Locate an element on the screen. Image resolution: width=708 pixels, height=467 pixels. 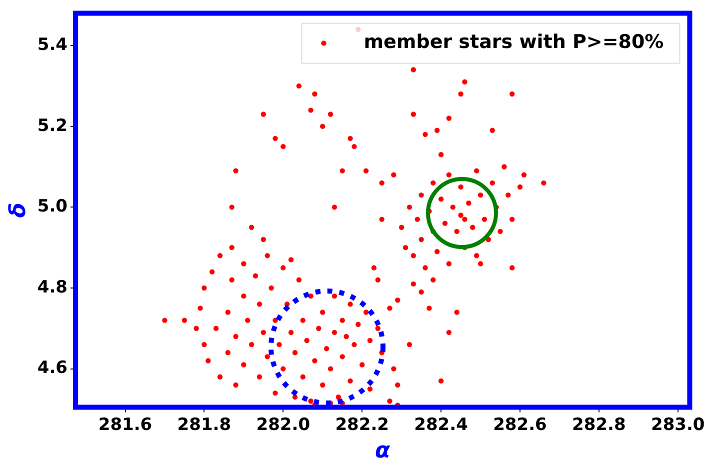
x-tick-label: 281.6 is located at coordinates (125, 424).